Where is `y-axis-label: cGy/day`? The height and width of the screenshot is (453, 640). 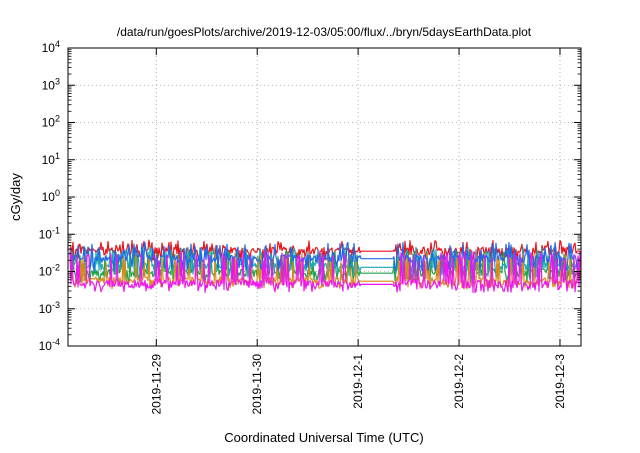 y-axis-label: cGy/day is located at coordinates (15, 197).